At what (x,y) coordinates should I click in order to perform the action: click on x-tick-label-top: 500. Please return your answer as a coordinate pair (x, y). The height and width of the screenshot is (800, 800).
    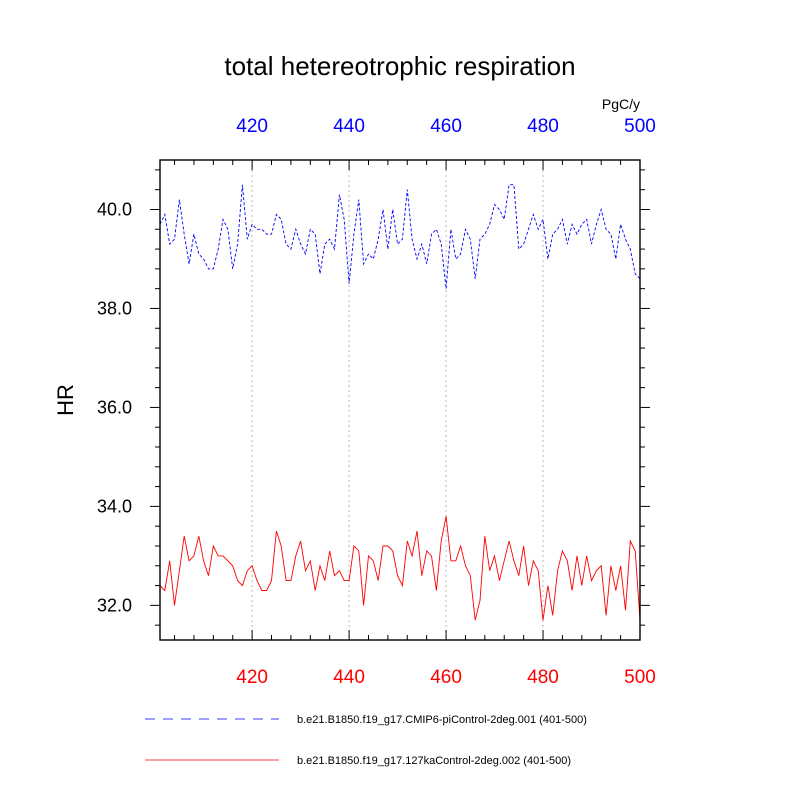
    Looking at the image, I should click on (640, 126).